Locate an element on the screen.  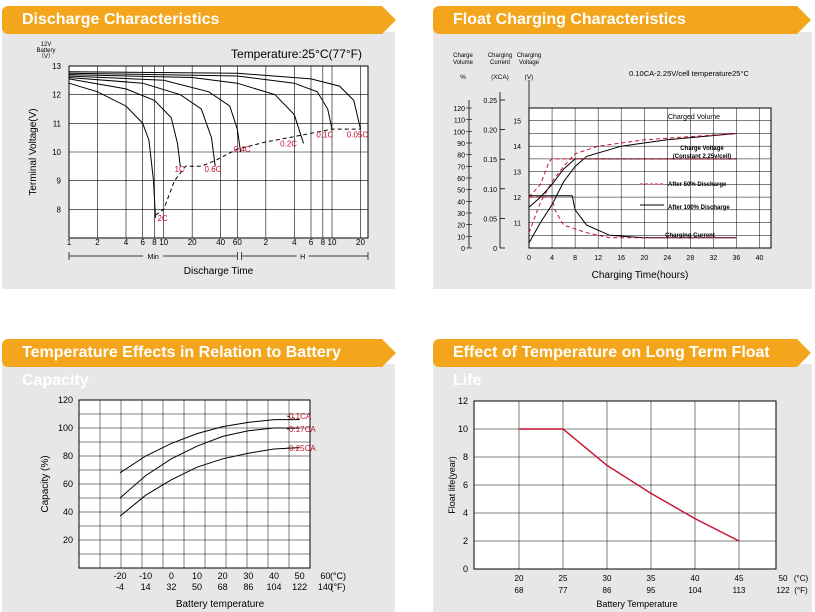
series-label-1C: 1C is located at coordinates (179, 169).